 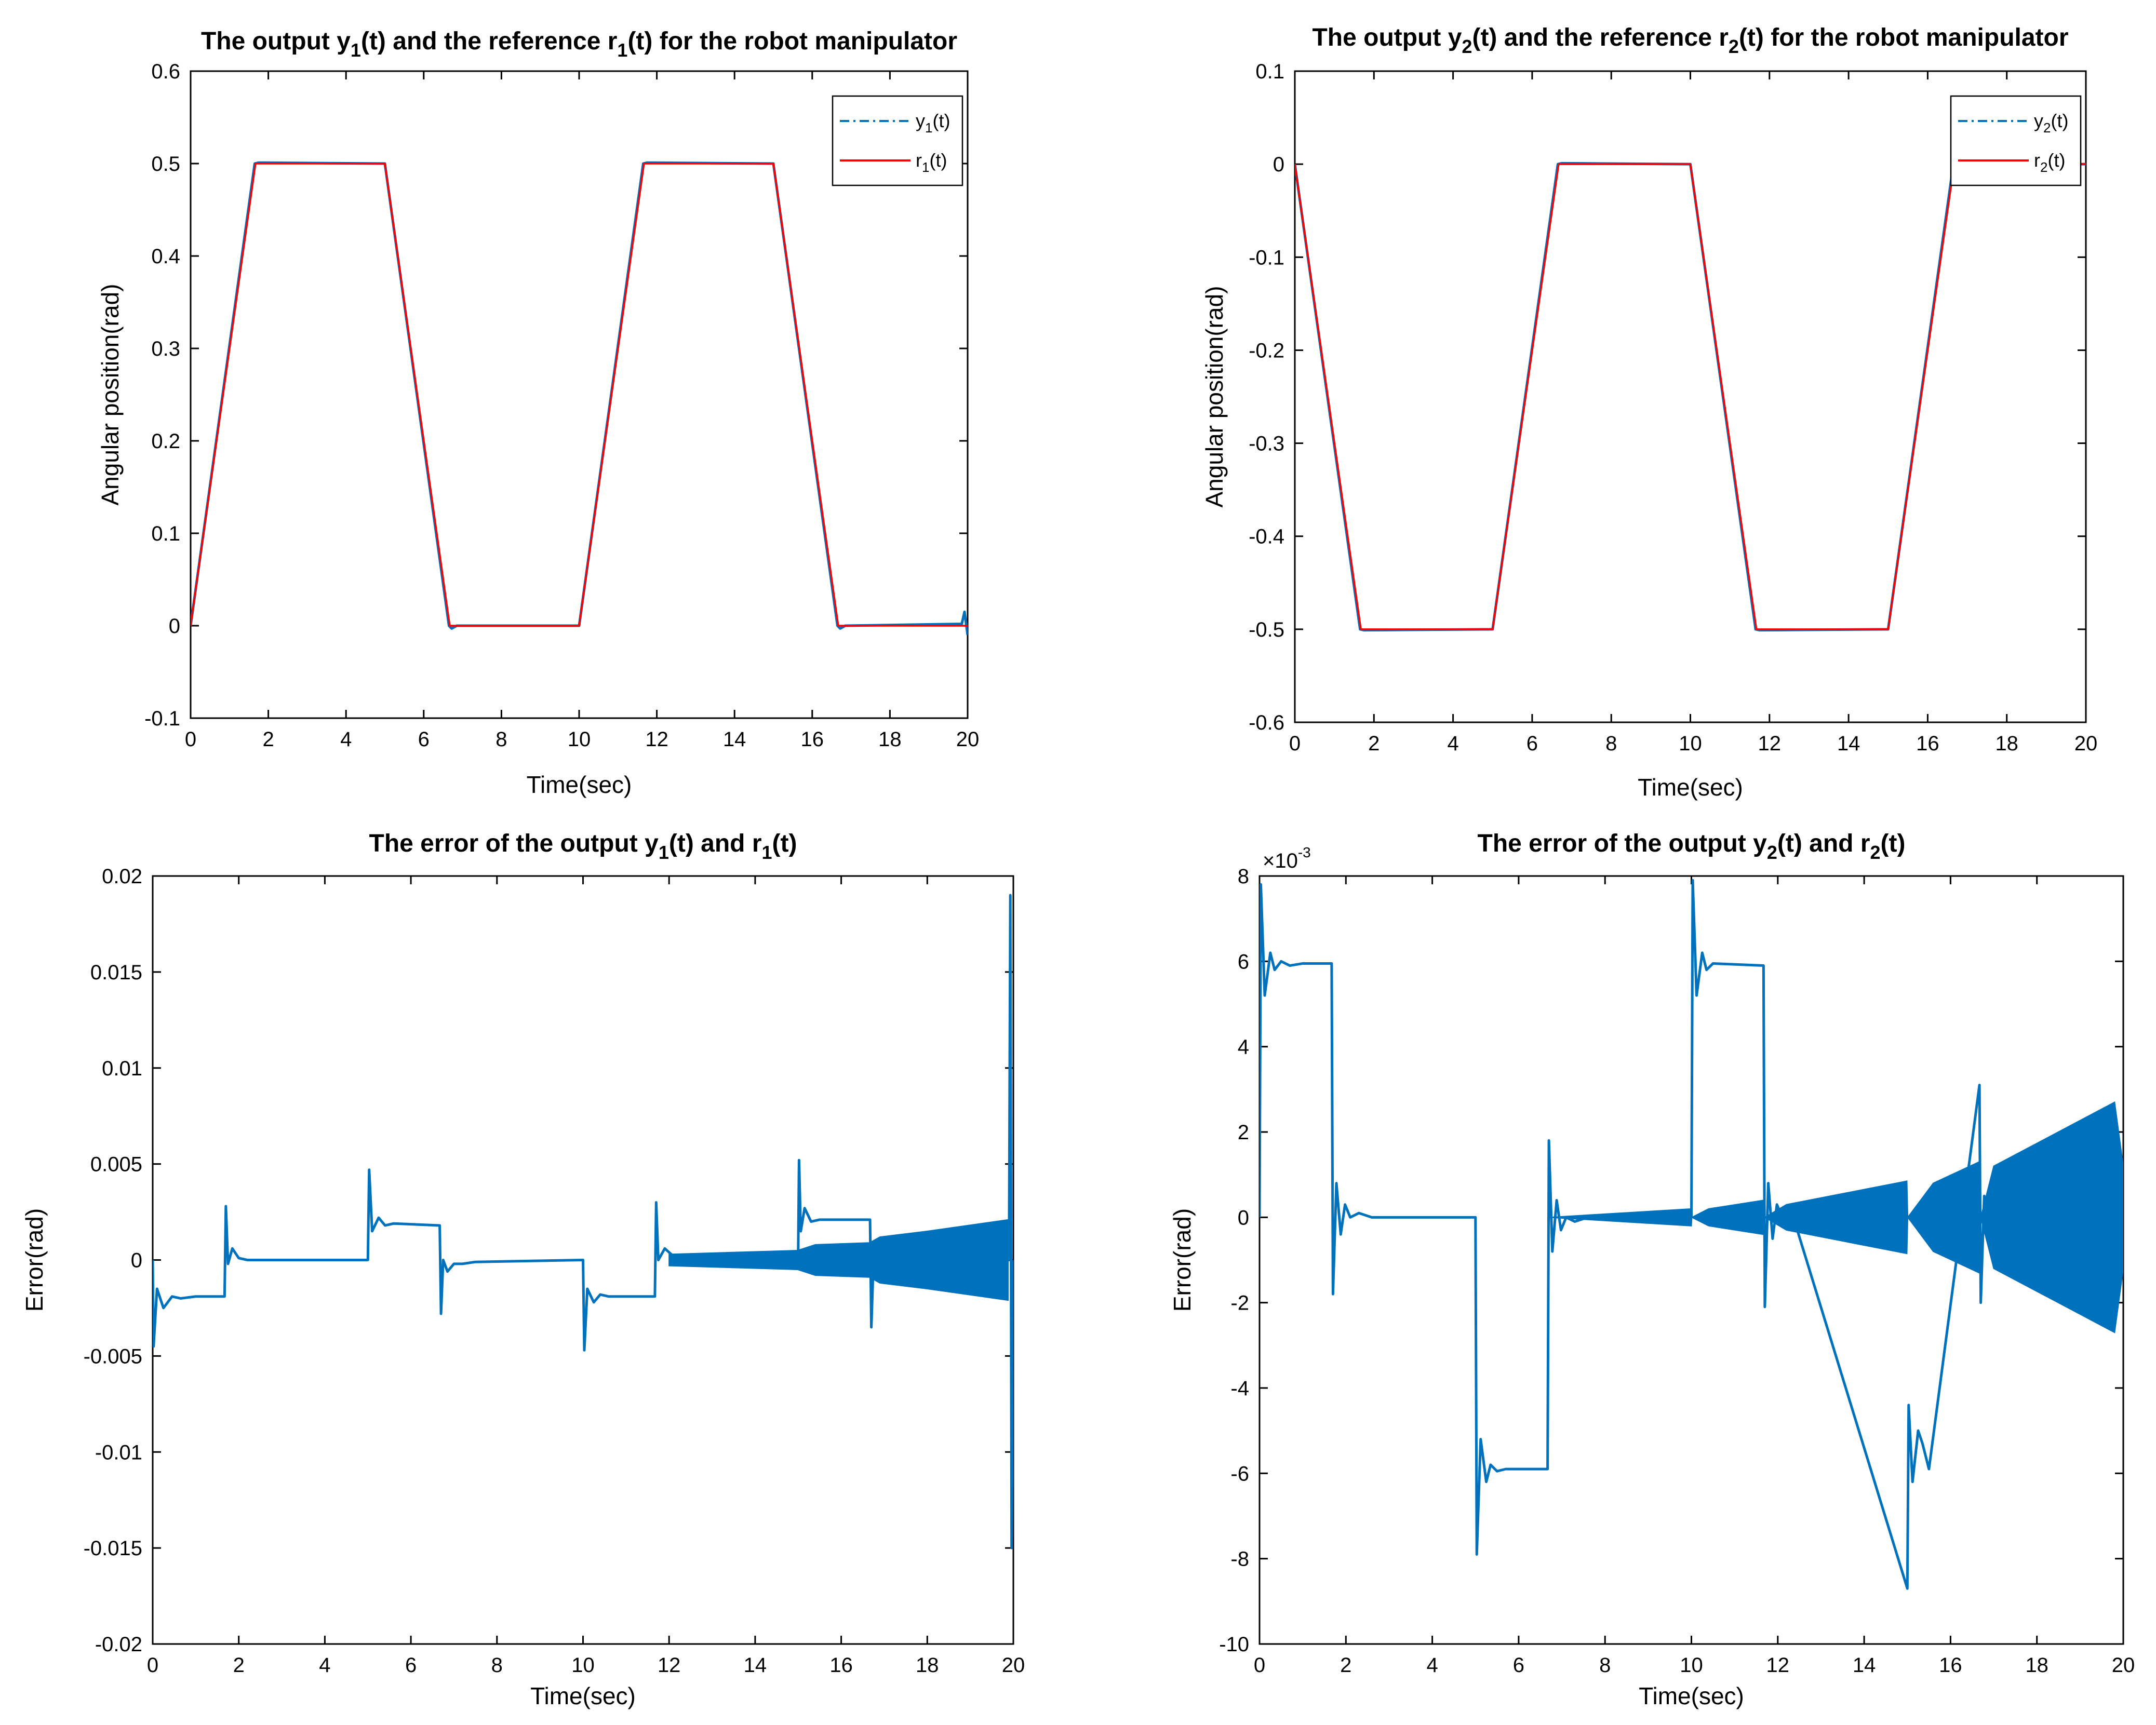 I want to click on y-tick-label: -0.5, so click(x=1266, y=630).